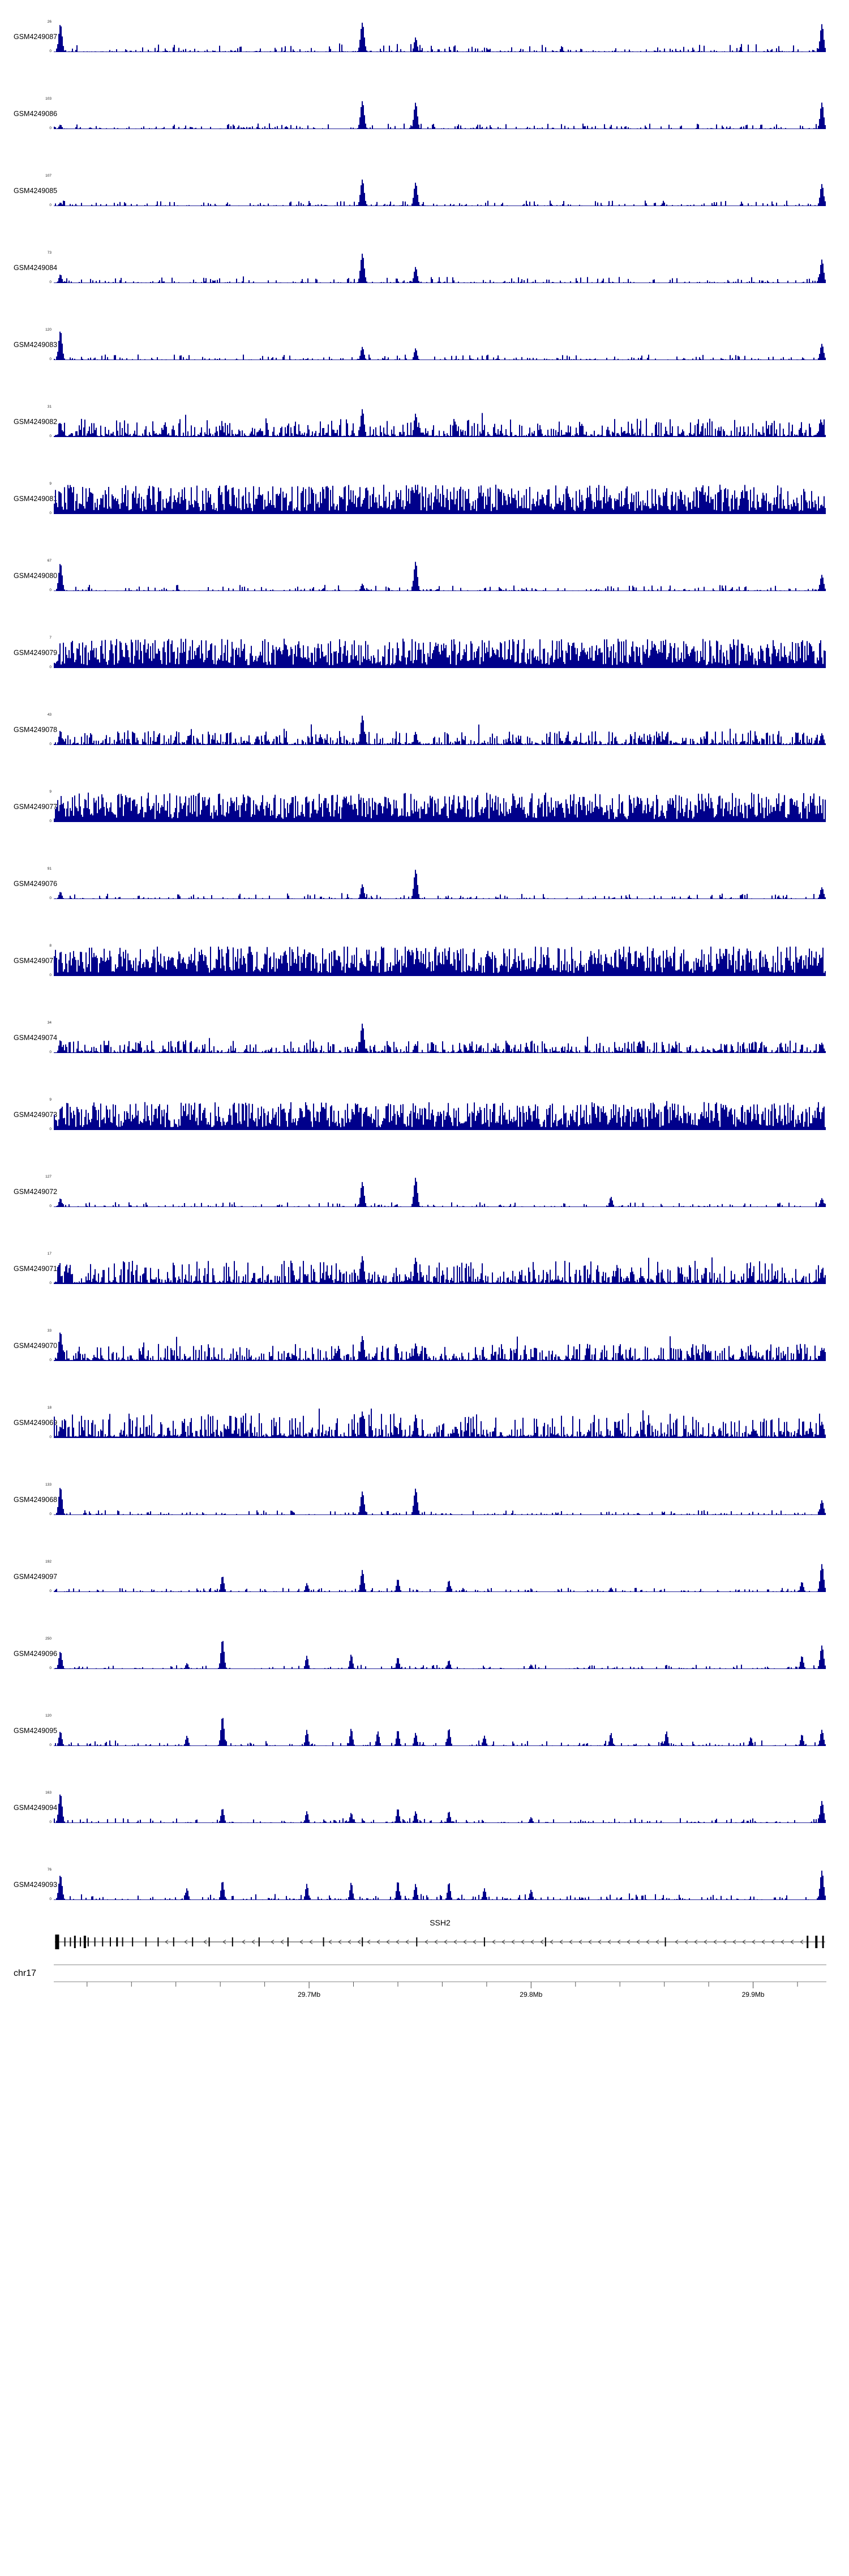 Image resolution: width=849 pixels, height=2576 pixels. What do you see at coordinates (424, 1345) in the screenshot?
I see `track-row: GSM4249070 33 0` at bounding box center [424, 1345].